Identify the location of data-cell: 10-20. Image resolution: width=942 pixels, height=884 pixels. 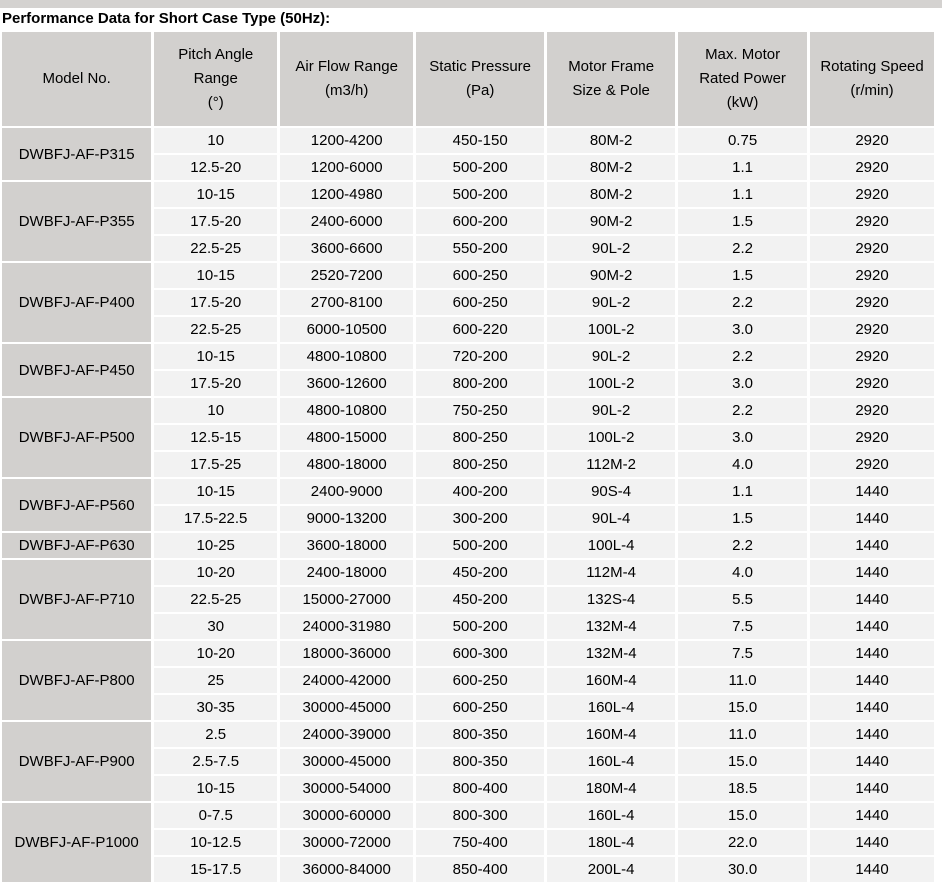
(216, 572).